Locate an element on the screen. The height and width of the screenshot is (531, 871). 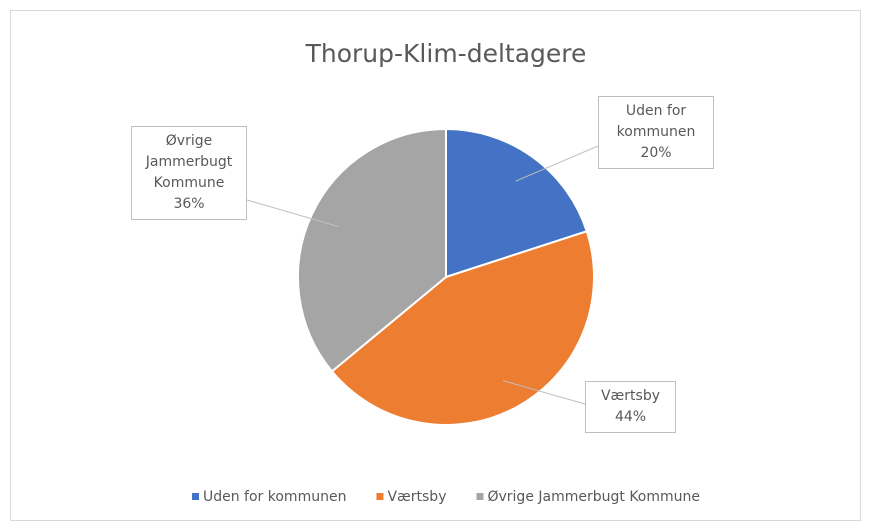
data-label: Uden for kommunen 20% is located at coordinates (656, 132).